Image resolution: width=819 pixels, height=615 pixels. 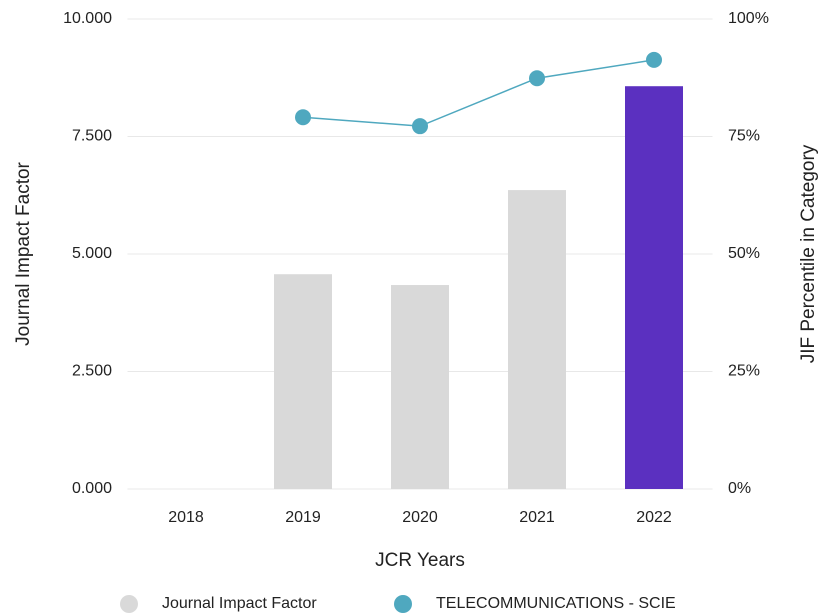 What do you see at coordinates (739, 488) in the screenshot?
I see `y2-tick-label: 0%` at bounding box center [739, 488].